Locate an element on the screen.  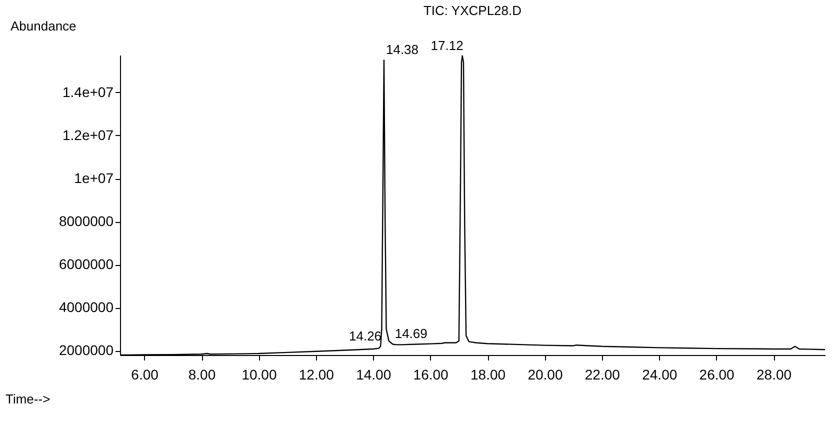
x-tick-label: 6.00 is located at coordinates (145, 374).